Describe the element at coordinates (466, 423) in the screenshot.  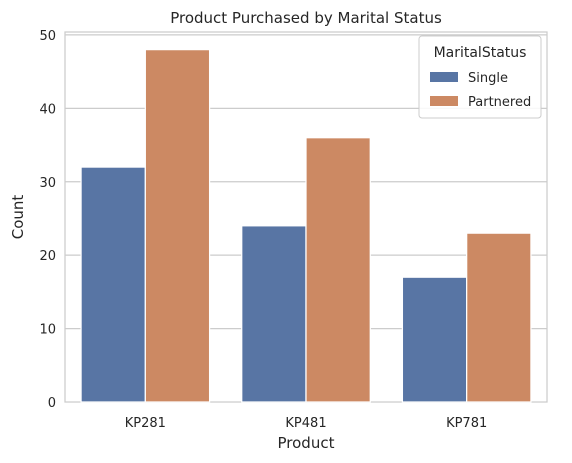
I see `x-tick-label: KP781` at that location.